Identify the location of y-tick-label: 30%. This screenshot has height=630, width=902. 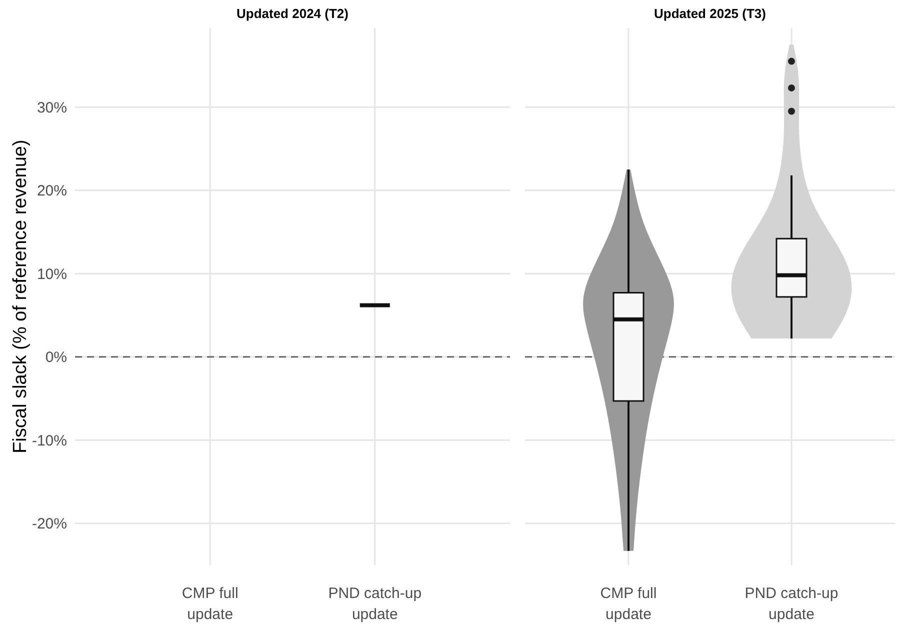
(51, 107).